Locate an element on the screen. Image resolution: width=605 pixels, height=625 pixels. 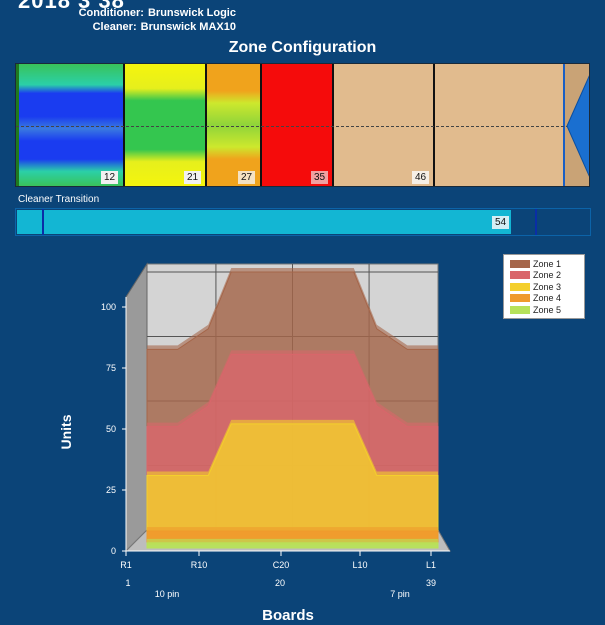
conditioner-label: Conditioner: is located at coordinates (111, 13).